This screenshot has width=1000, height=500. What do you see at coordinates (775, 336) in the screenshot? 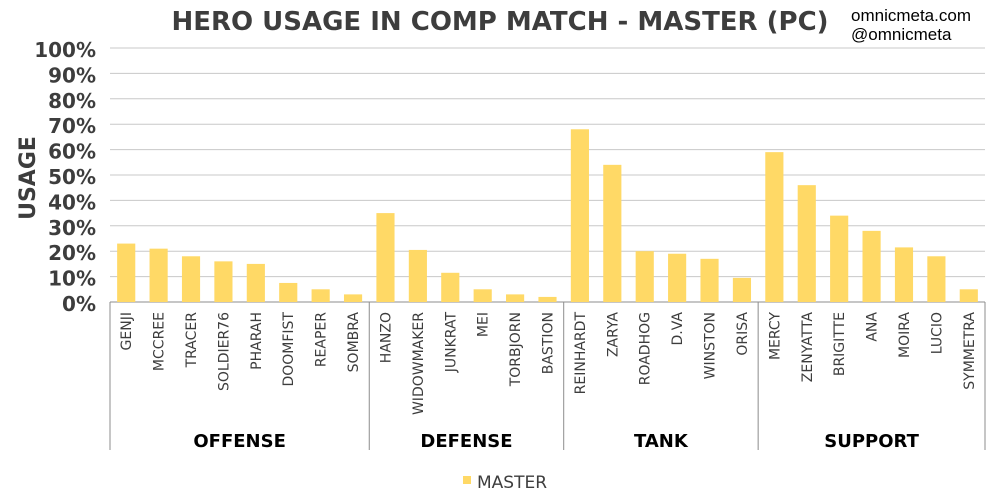
I see `category-label: MERCY` at bounding box center [775, 336].